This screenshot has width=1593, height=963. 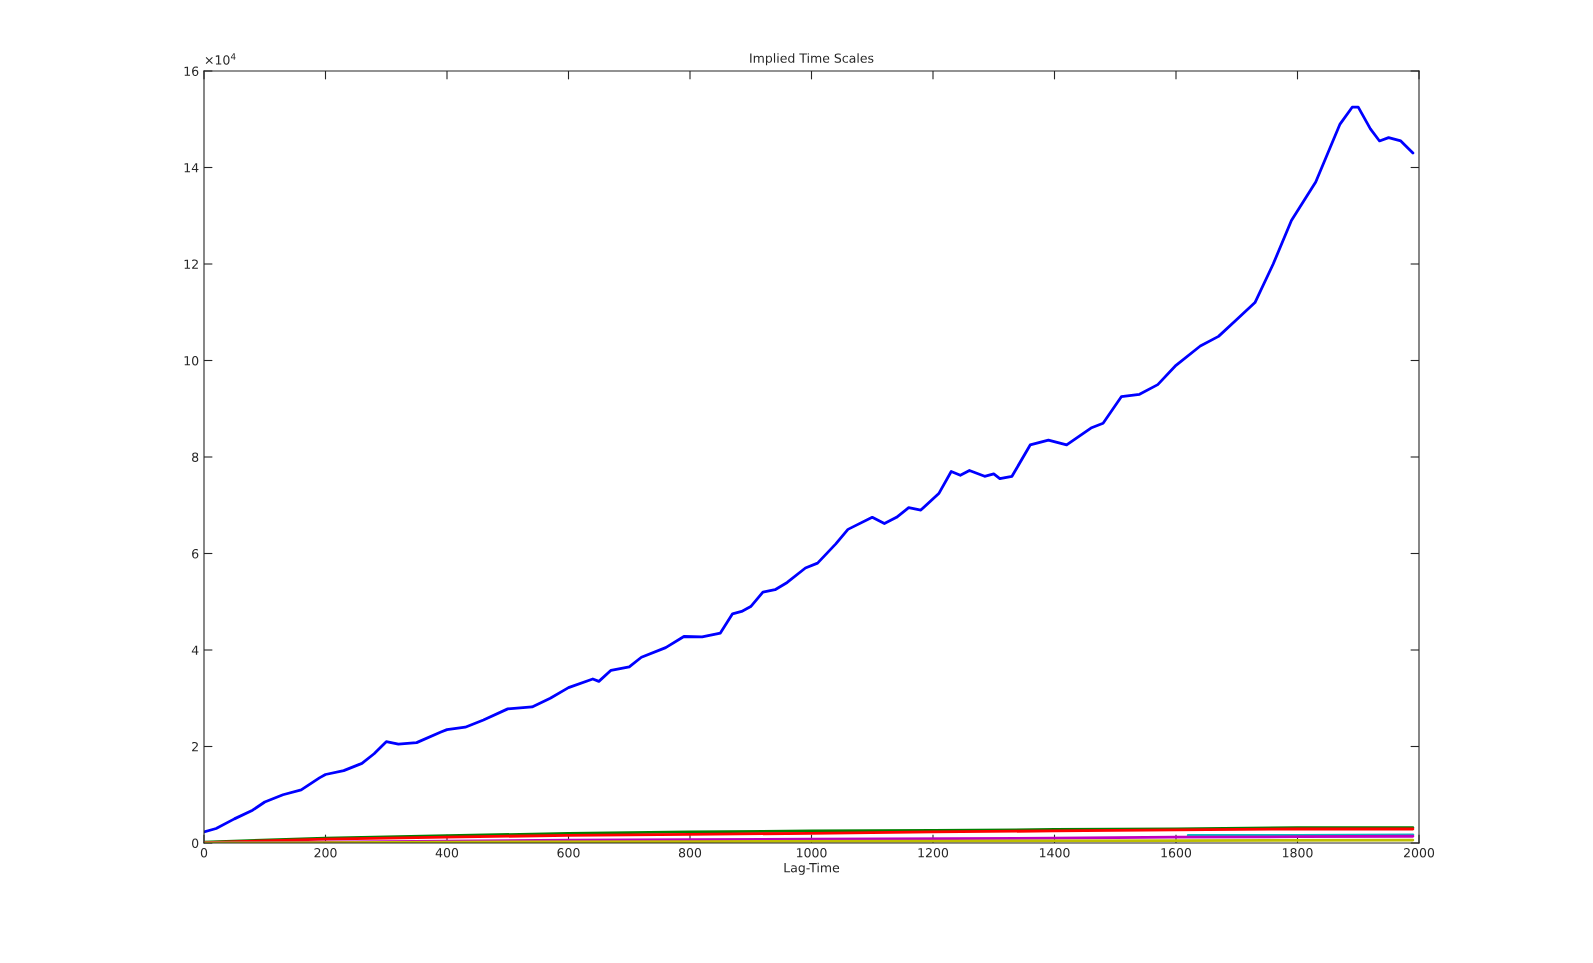 I want to click on x-tick-label: 200, so click(x=325, y=853).